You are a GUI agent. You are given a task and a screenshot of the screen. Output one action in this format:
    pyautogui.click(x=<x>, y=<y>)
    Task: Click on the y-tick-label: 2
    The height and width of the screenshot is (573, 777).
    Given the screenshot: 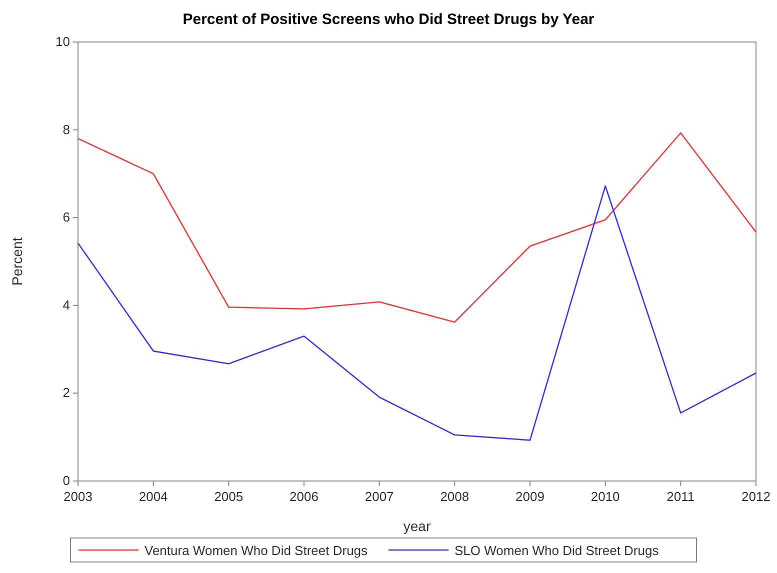 What is the action you would take?
    pyautogui.click(x=66, y=392)
    